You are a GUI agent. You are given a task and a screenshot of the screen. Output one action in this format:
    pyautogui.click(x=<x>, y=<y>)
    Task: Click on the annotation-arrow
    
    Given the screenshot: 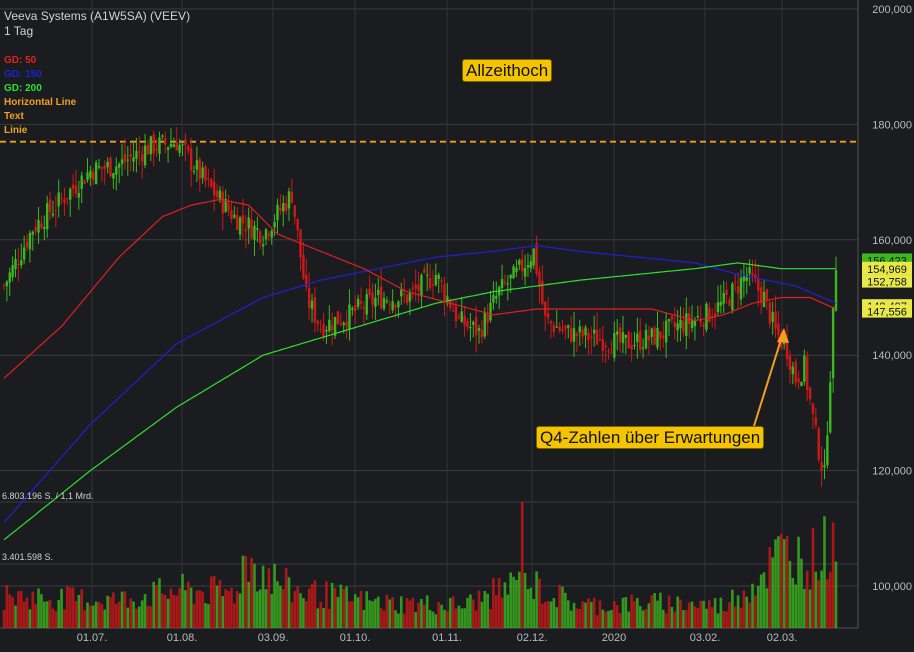 What is the action you would take?
    pyautogui.click(x=771, y=377)
    